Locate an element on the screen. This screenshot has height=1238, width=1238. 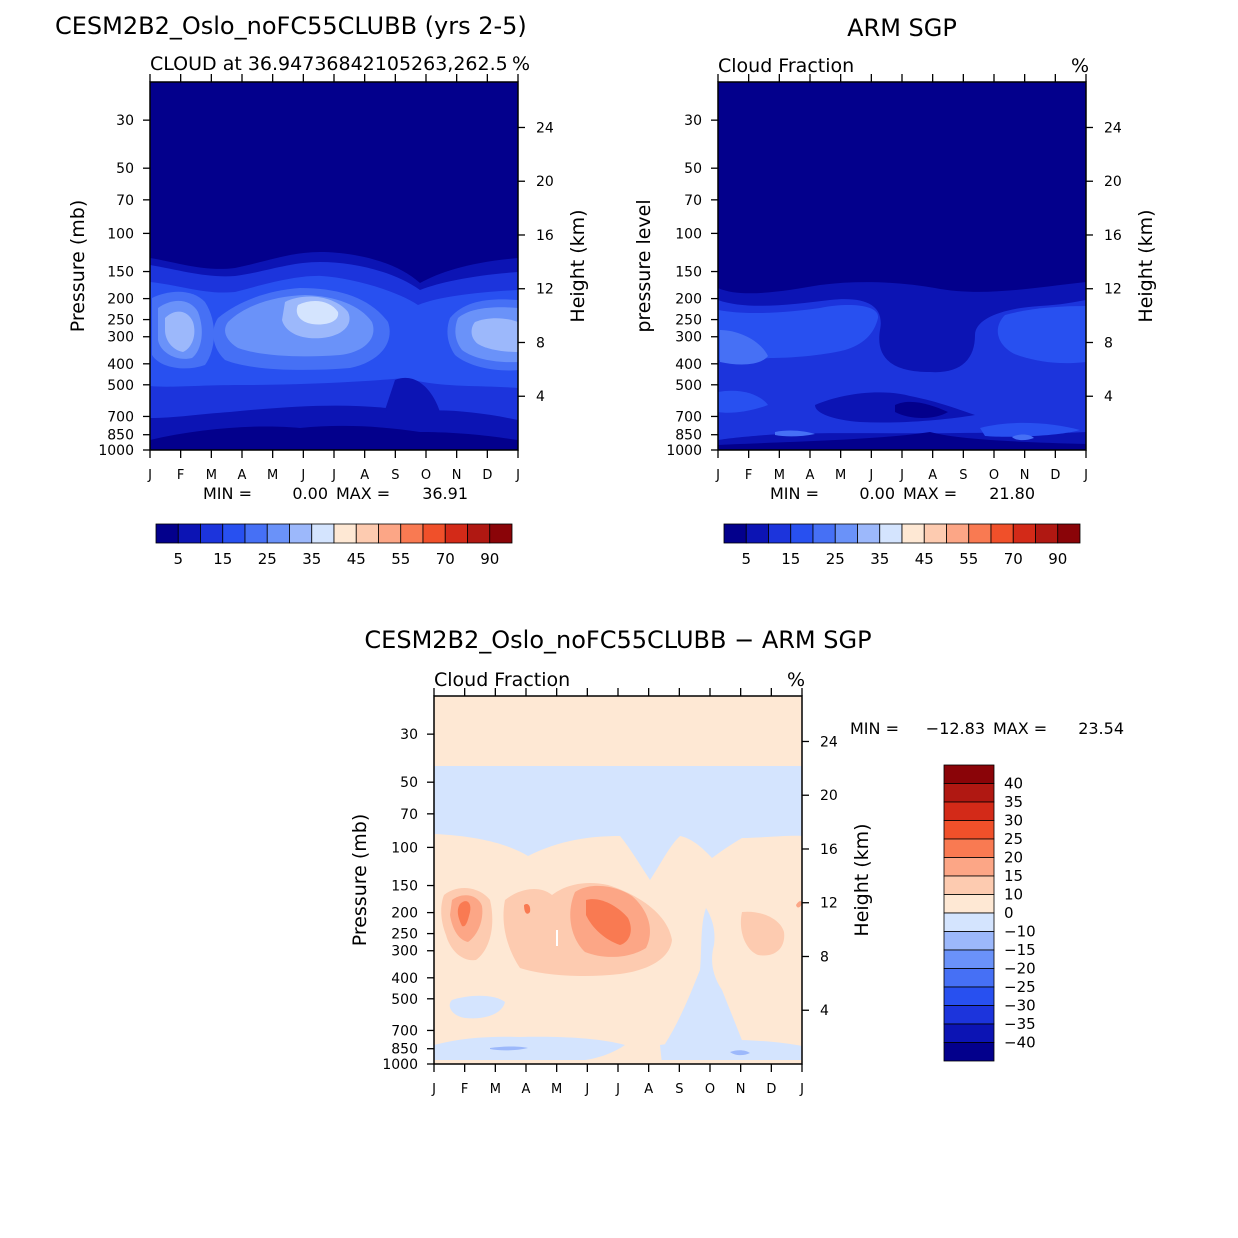
diff-xtick-label: S is located at coordinates (679, 1089).